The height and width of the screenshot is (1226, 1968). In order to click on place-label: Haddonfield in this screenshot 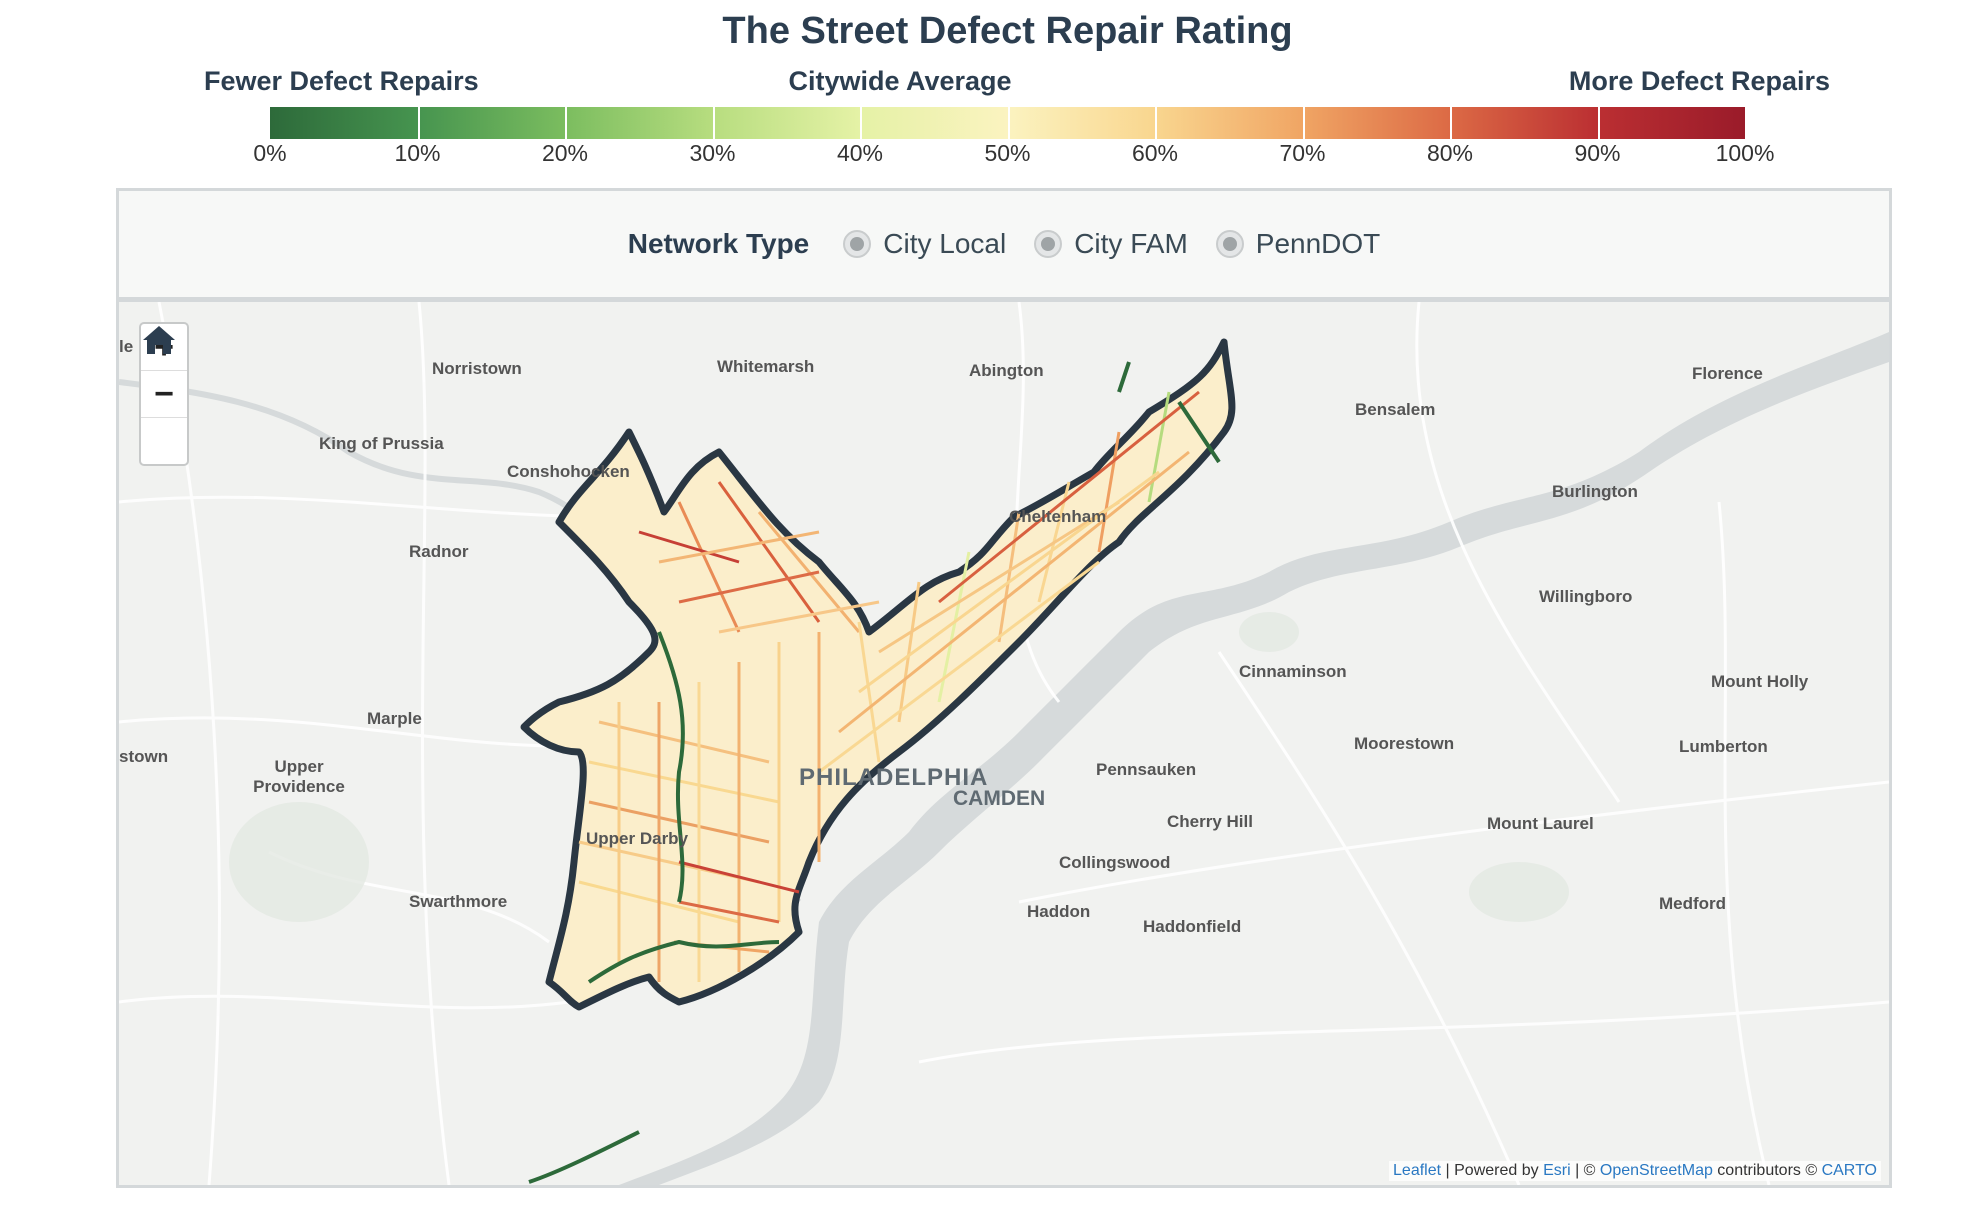, I will do `click(1192, 926)`.